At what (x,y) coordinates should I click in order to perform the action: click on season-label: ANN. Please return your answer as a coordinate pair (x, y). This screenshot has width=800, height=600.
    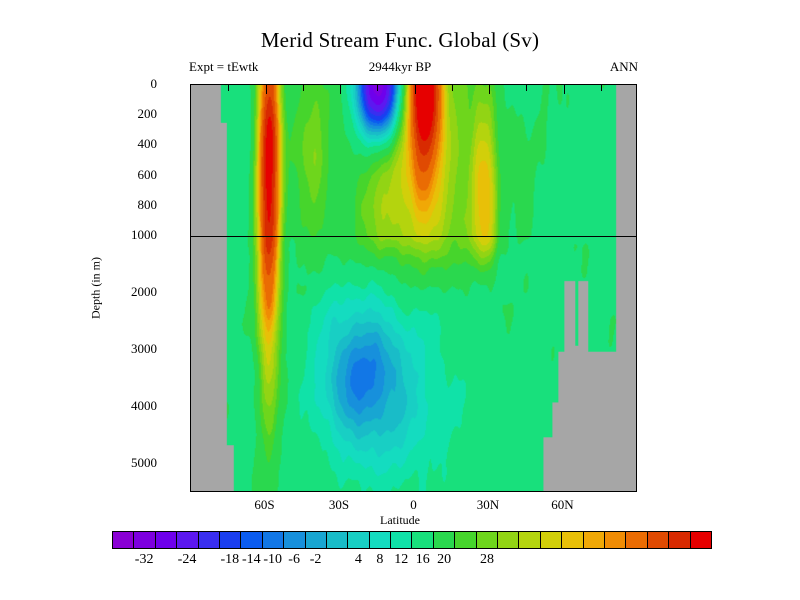
    Looking at the image, I should click on (623, 66).